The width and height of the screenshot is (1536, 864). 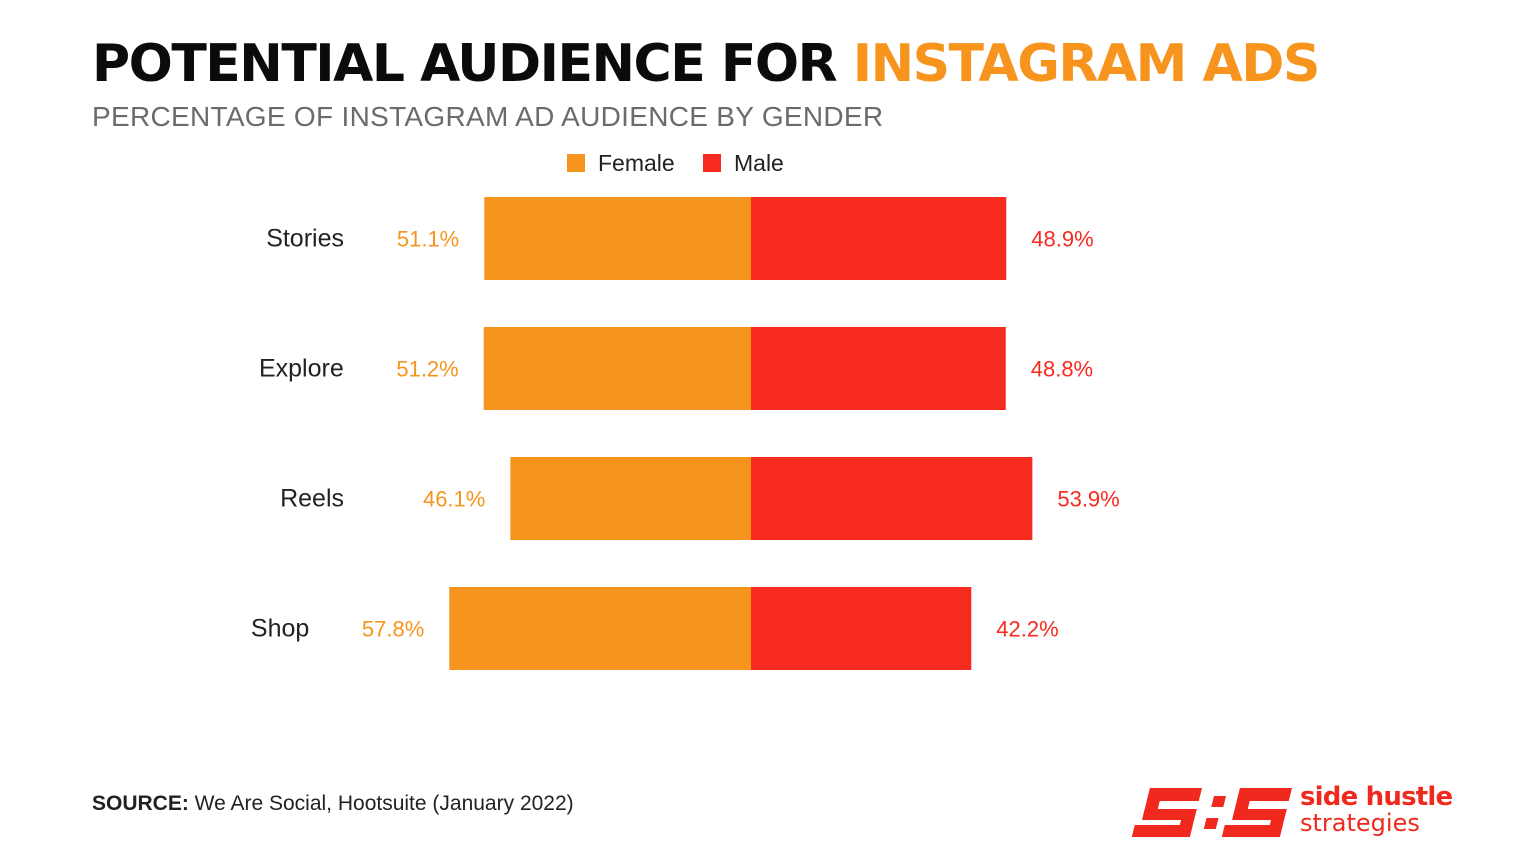 What do you see at coordinates (1062, 239) in the screenshot?
I see `data-label-male-stories: 48.9%` at bounding box center [1062, 239].